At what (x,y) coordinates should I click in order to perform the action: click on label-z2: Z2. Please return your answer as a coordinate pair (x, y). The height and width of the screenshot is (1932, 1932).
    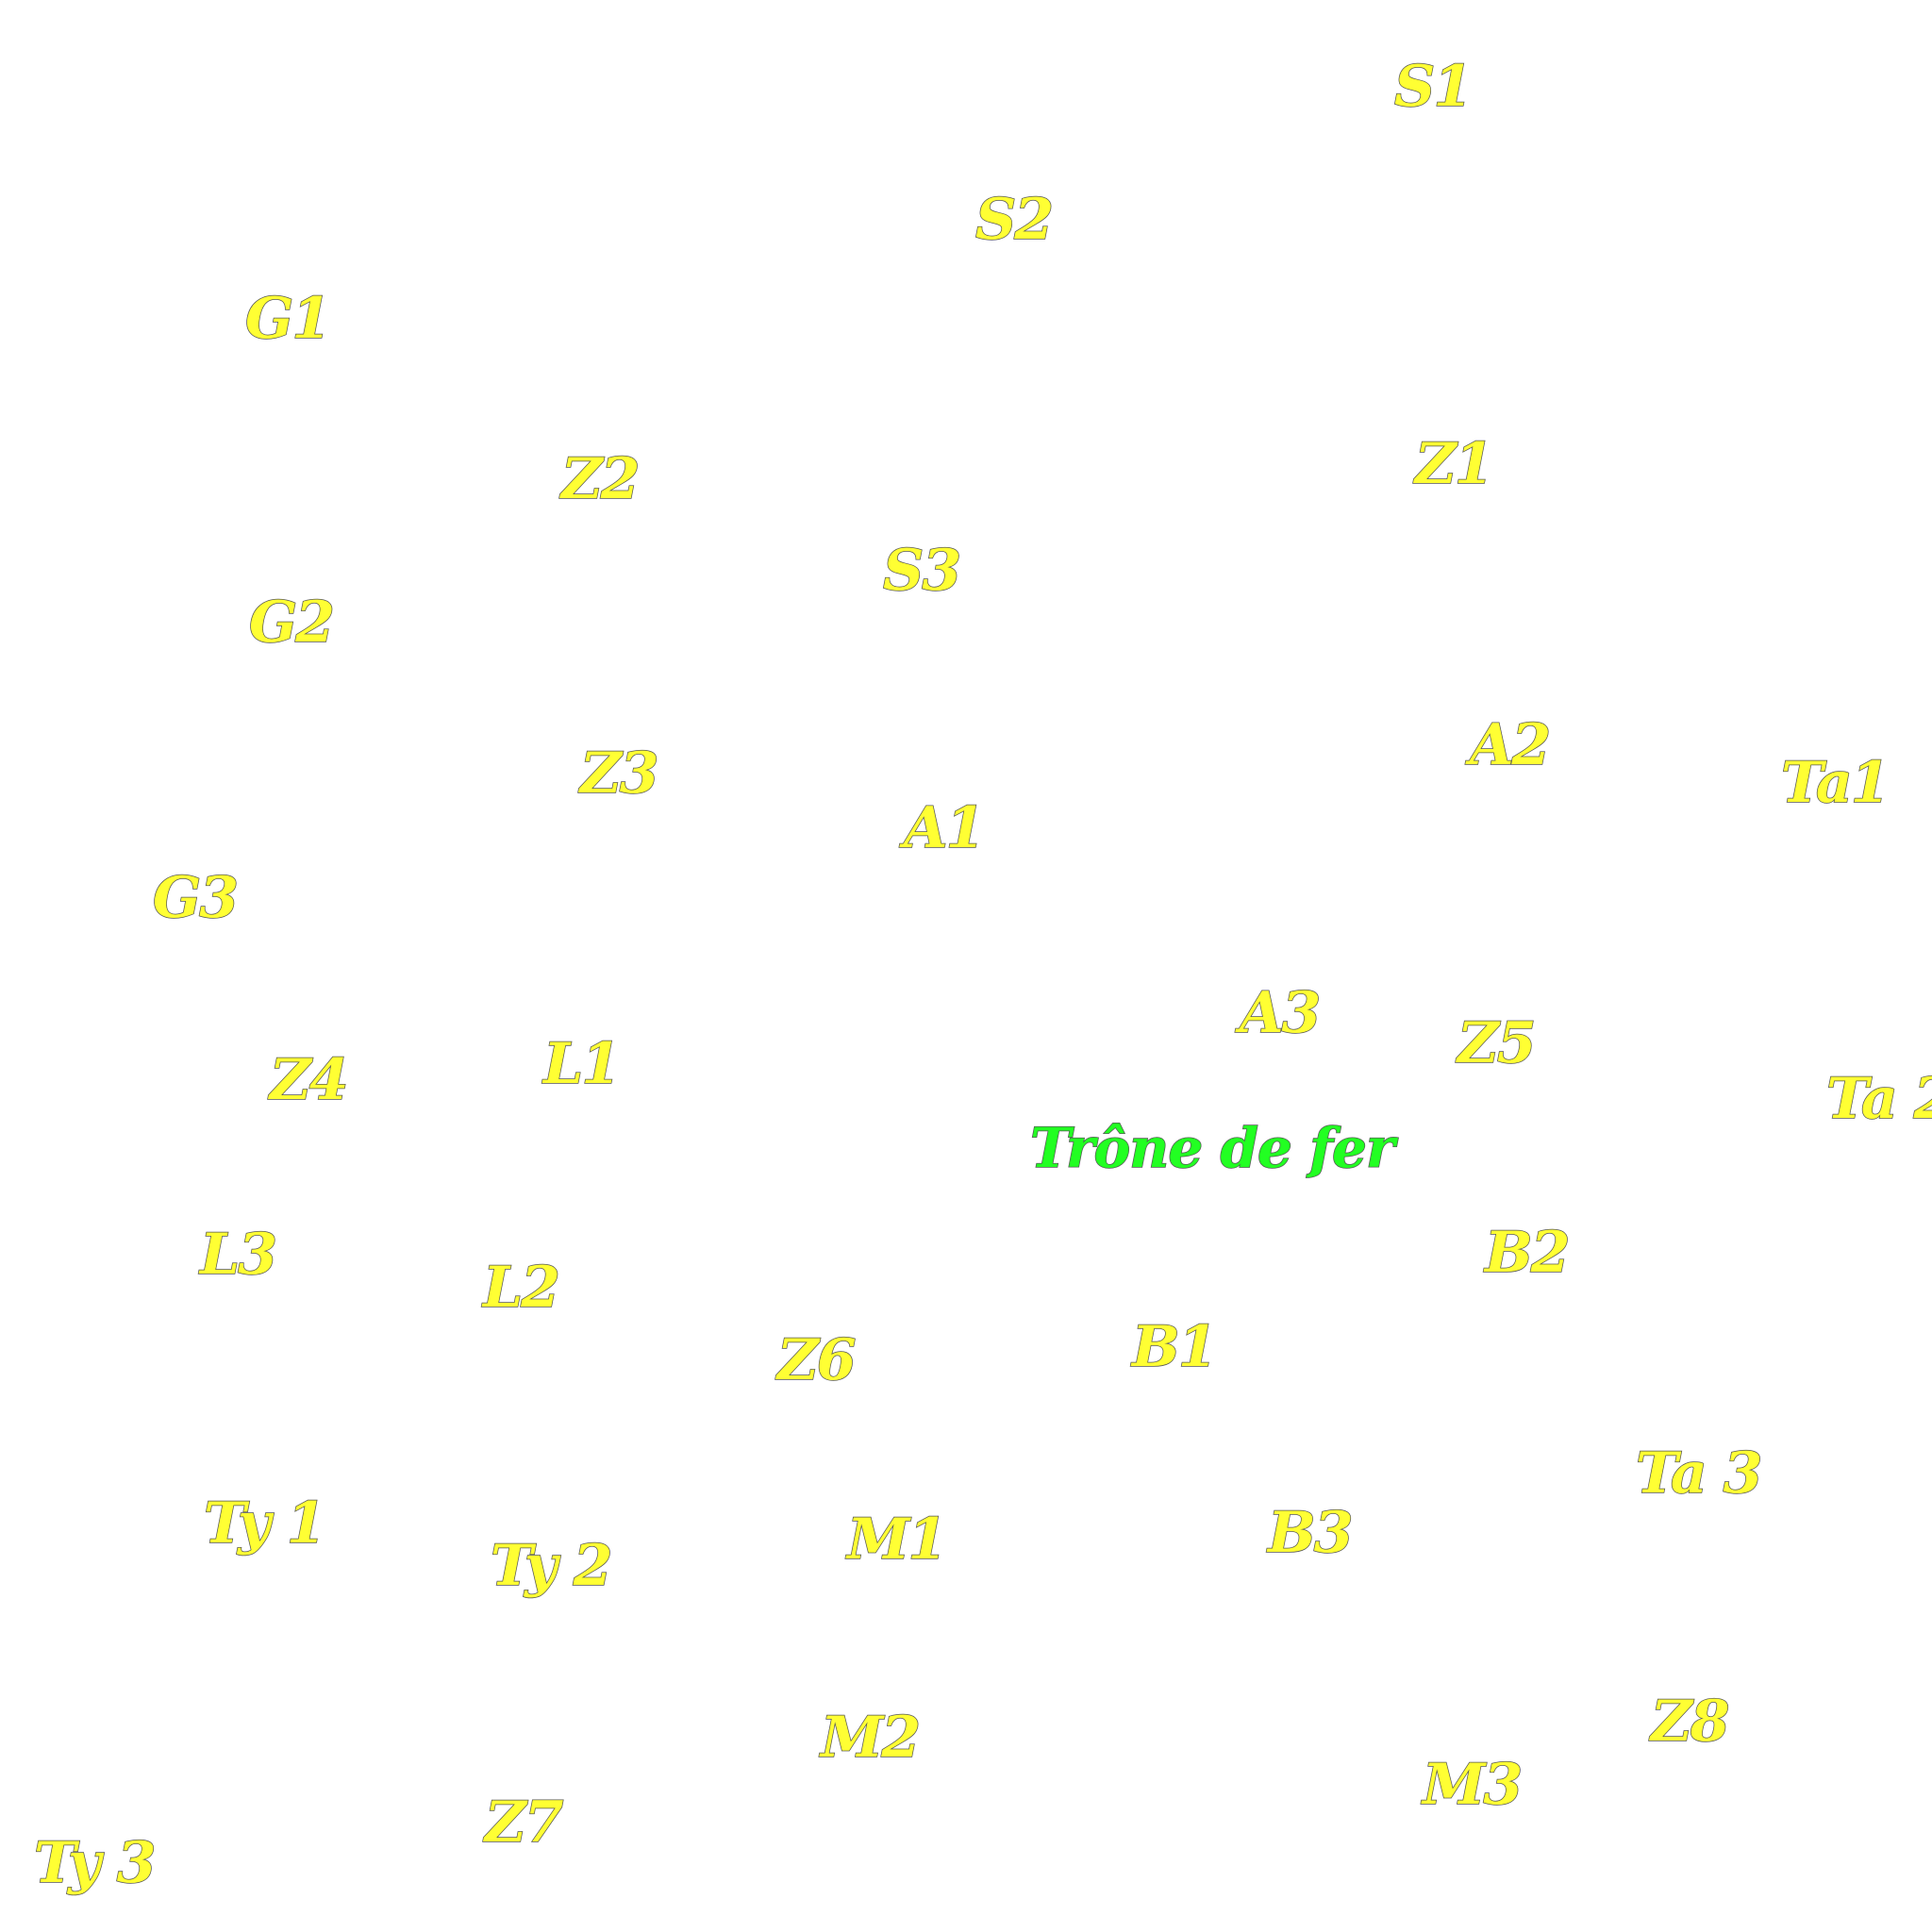
    Looking at the image, I should click on (600, 479).